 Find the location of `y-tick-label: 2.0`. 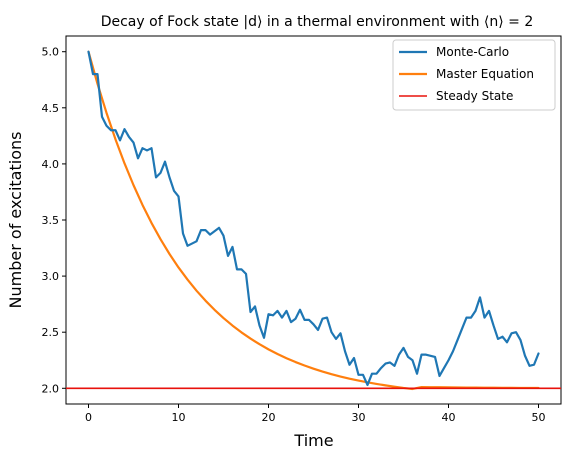

y-tick-label: 2.0 is located at coordinates (51, 388).